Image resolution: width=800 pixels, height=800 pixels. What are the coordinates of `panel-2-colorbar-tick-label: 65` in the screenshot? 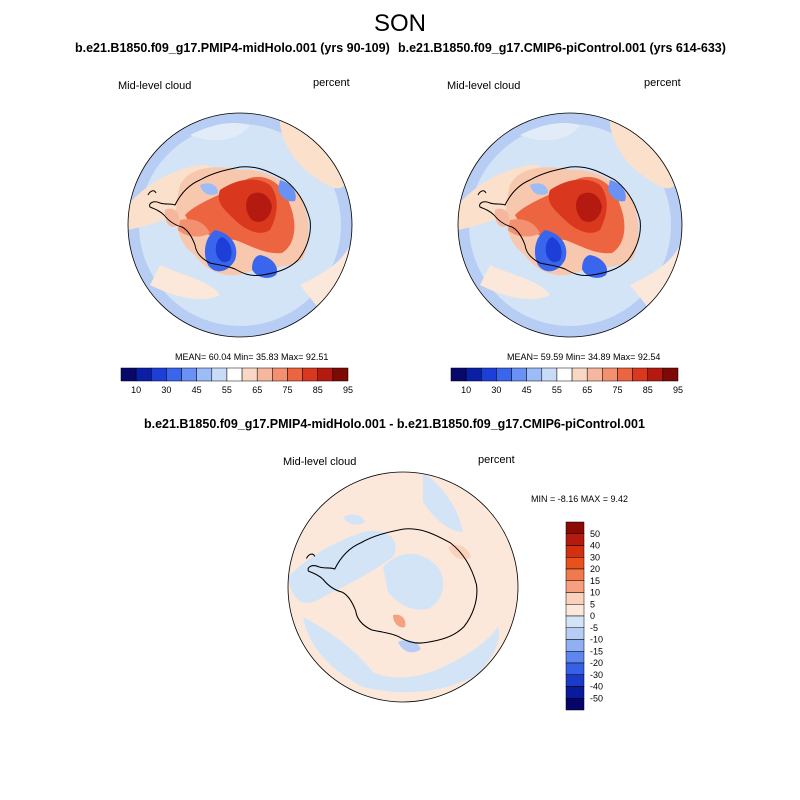 It's located at (587, 390).